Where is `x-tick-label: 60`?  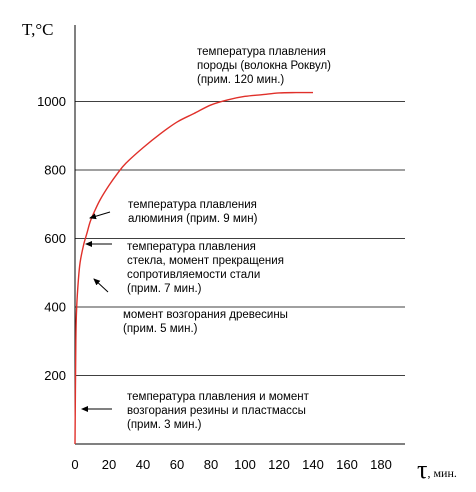 x-tick-label: 60 is located at coordinates (177, 464).